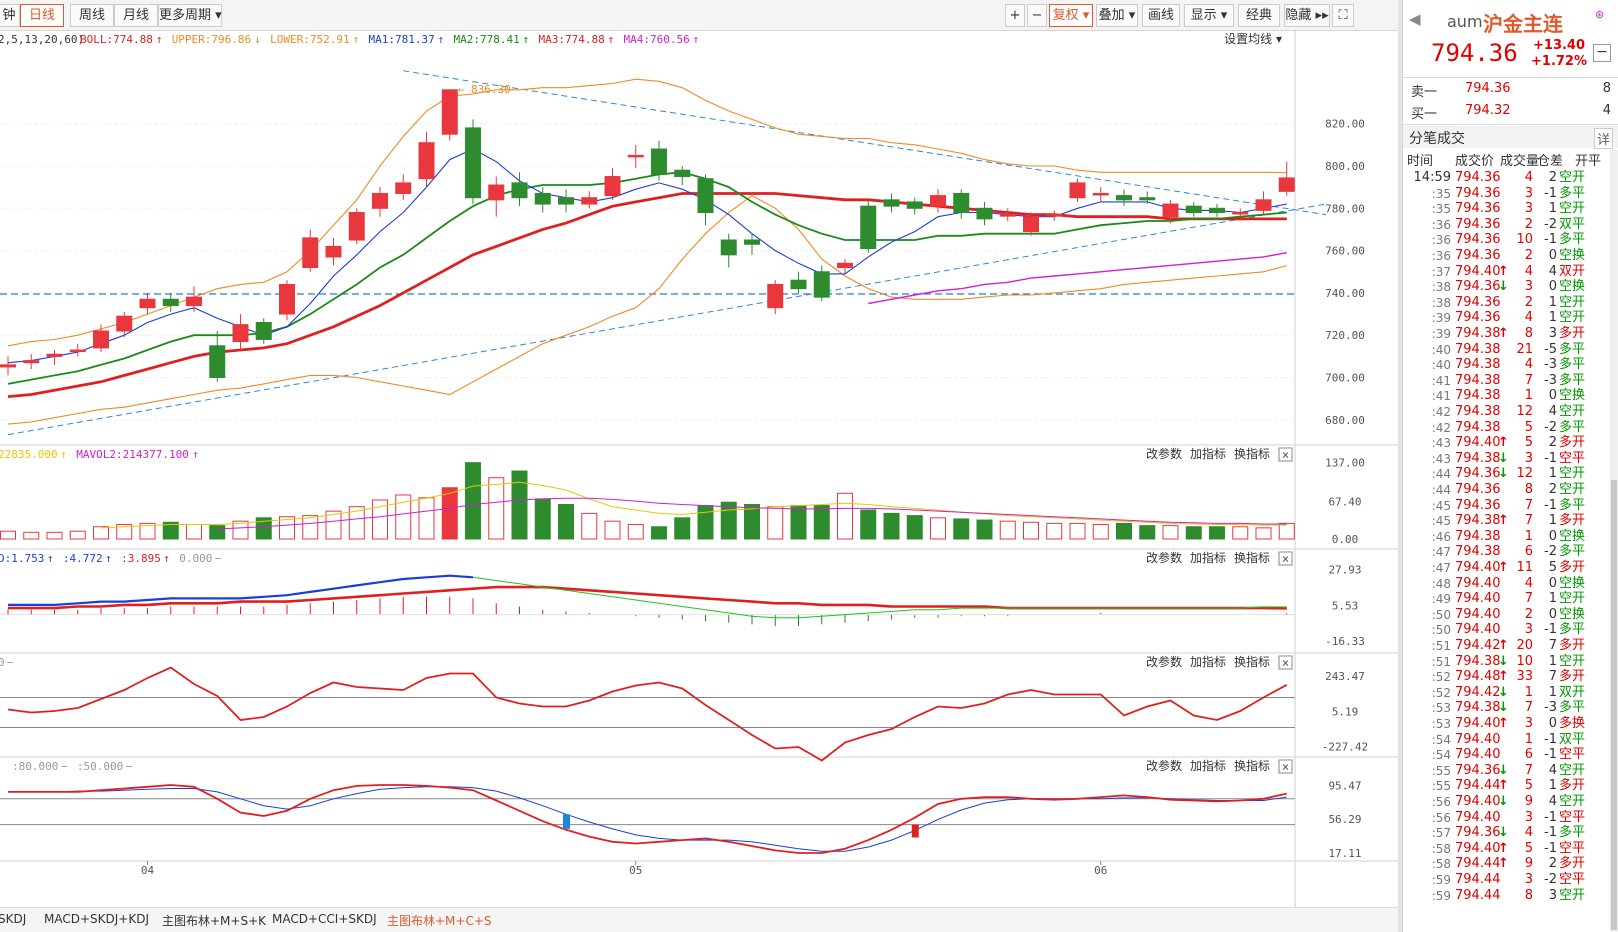 This screenshot has height=932, width=1618. Describe the element at coordinates (1285, 455) in the screenshot. I see `close-panel-icon-0: ×` at that location.